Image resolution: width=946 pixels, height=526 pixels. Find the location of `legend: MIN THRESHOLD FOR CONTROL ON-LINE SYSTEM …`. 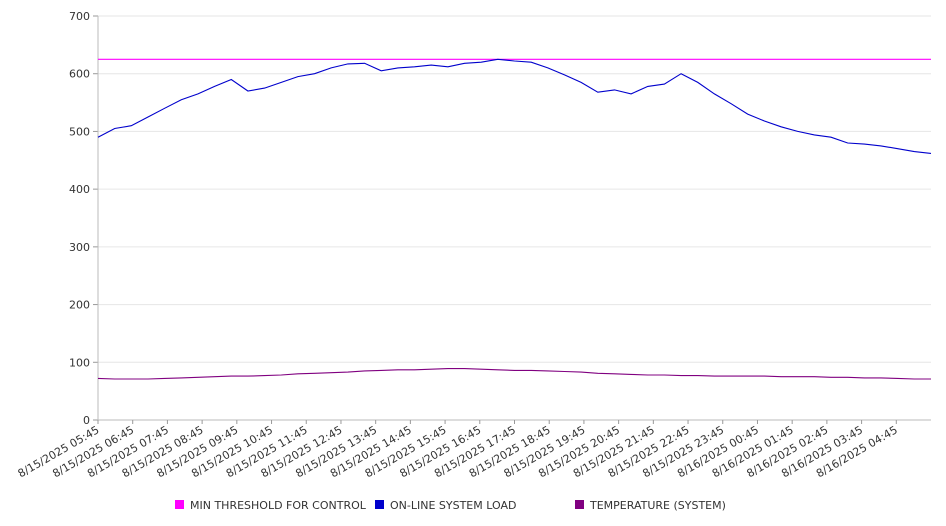

legend: MIN THRESHOLD FOR CONTROL ON-LINE SYSTEM … is located at coordinates (450, 505).